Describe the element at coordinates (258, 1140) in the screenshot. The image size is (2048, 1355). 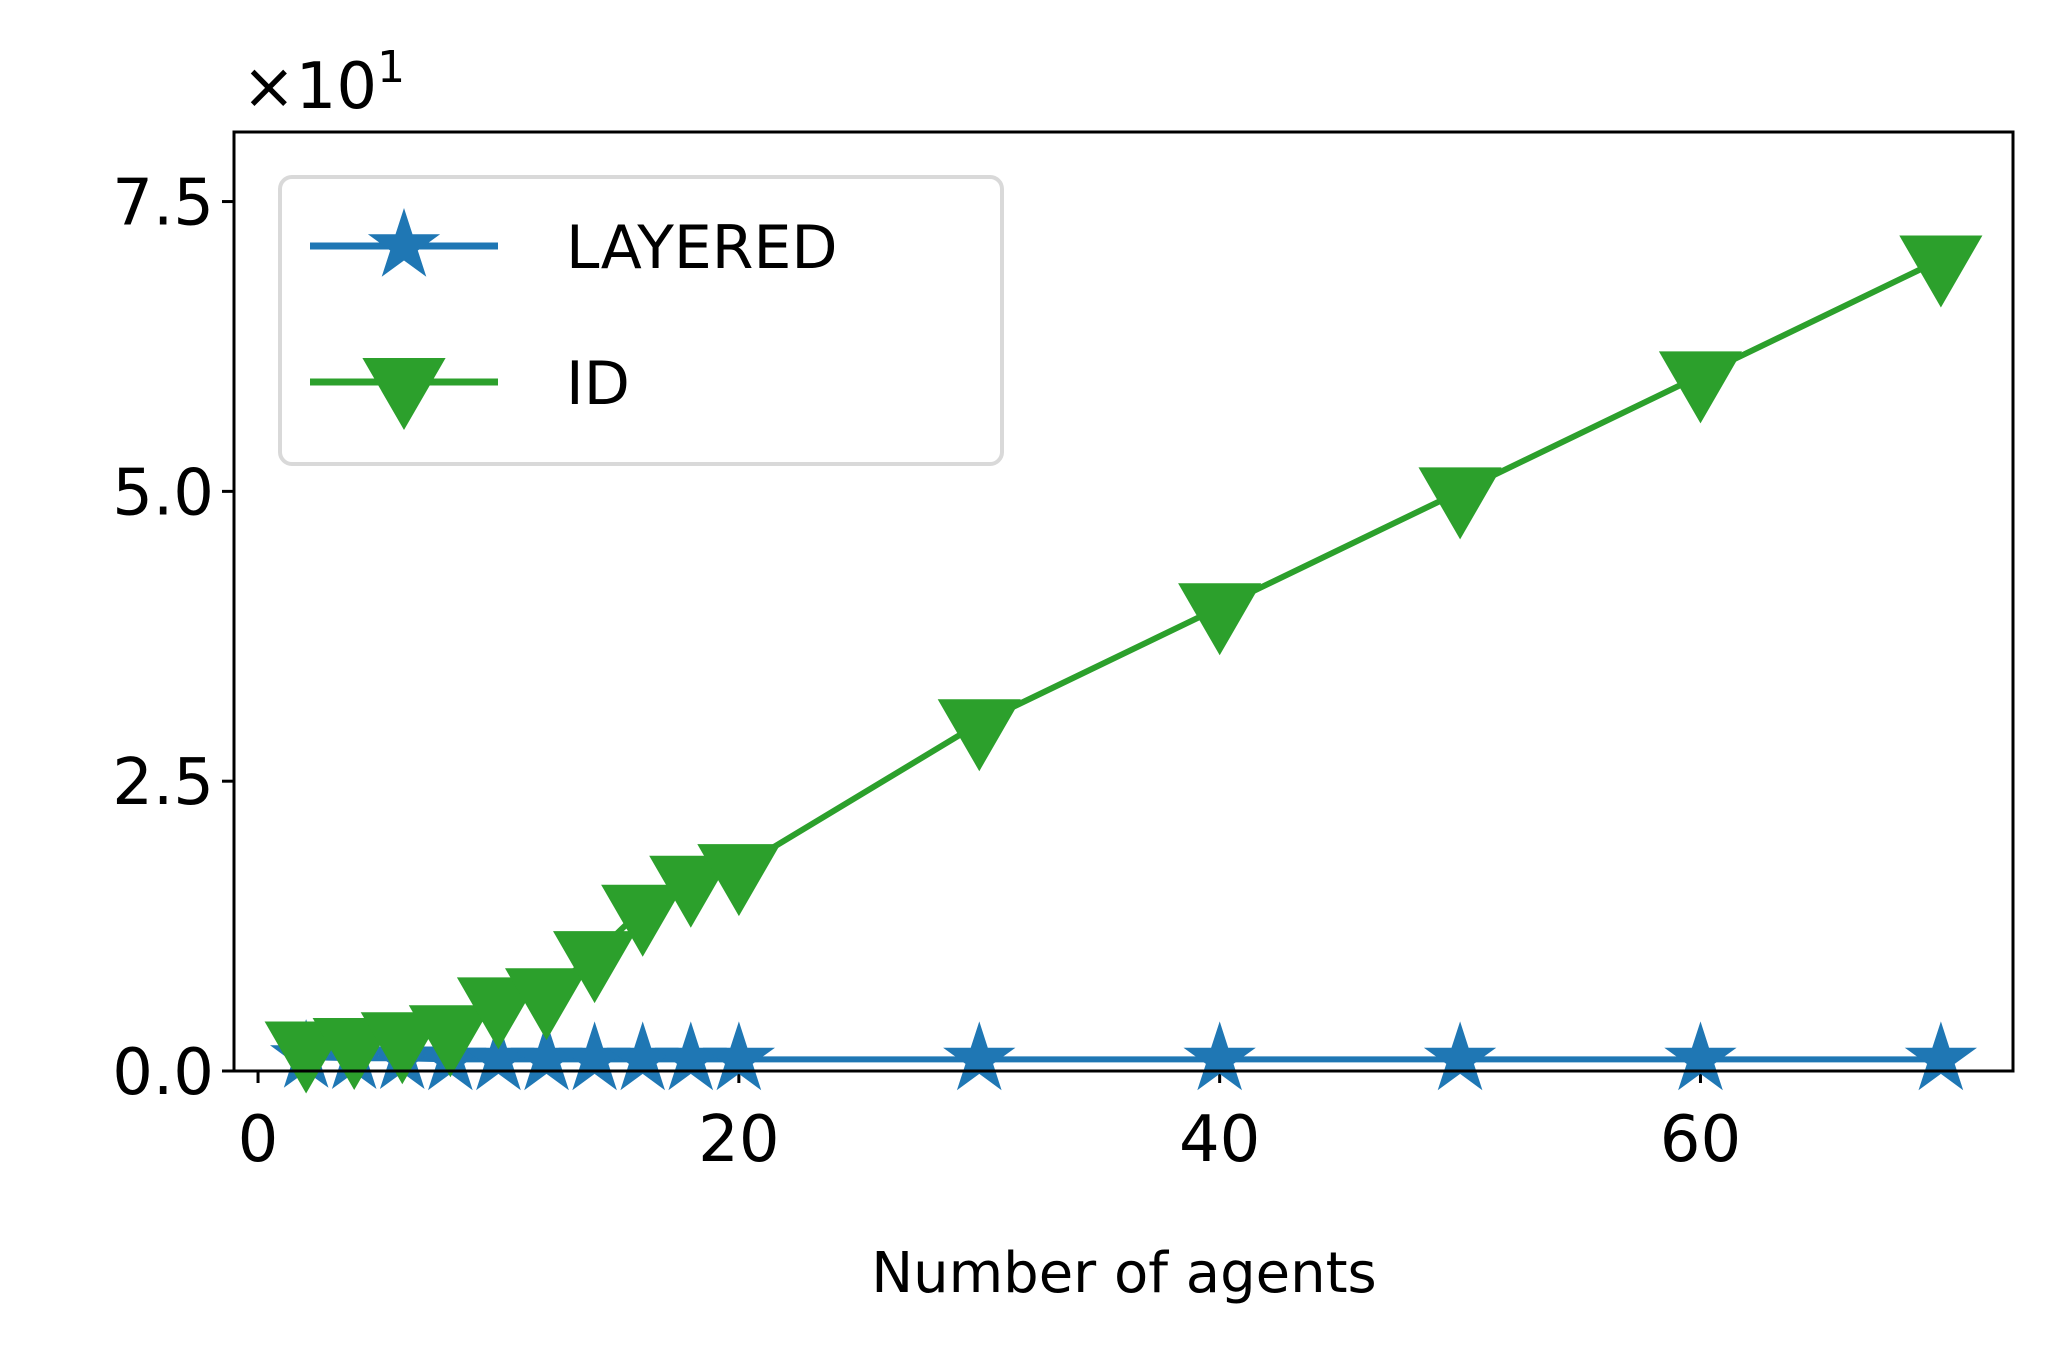
I see `x-tick-label: 0` at that location.